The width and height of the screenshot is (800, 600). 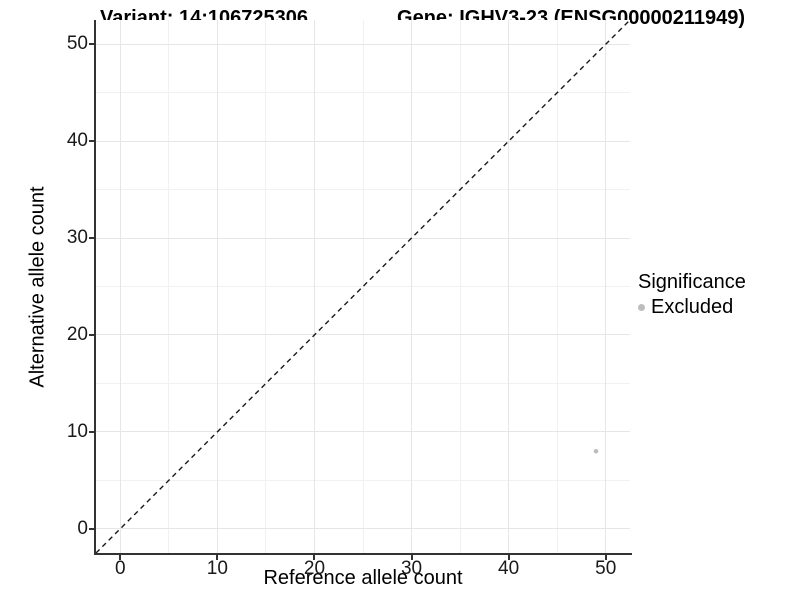 I want to click on y-tick-label: 50, so click(x=77, y=44).